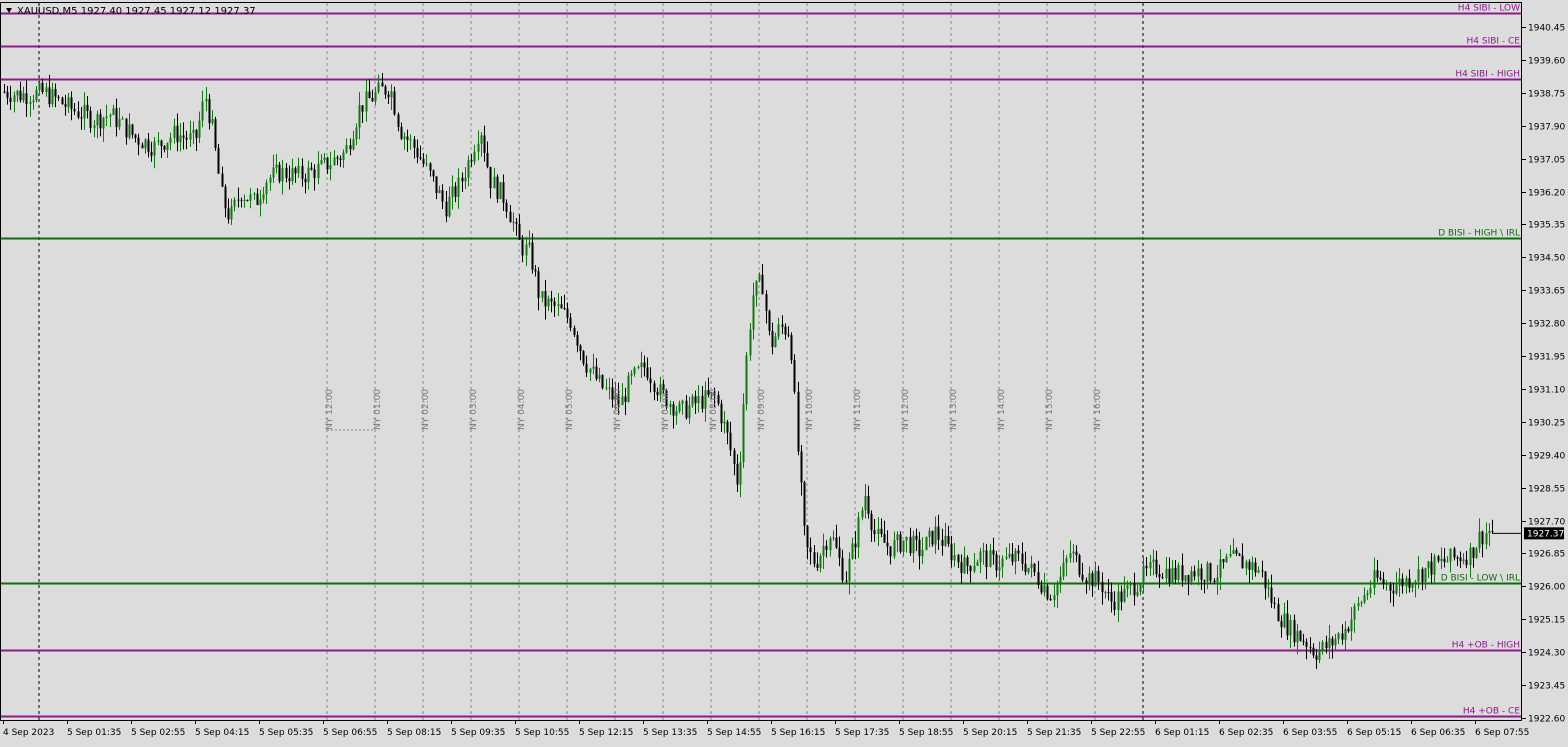 The image size is (1568, 747). Describe the element at coordinates (798, 733) in the screenshot. I see `x-tick-label: 5 Sep 16:15` at that location.